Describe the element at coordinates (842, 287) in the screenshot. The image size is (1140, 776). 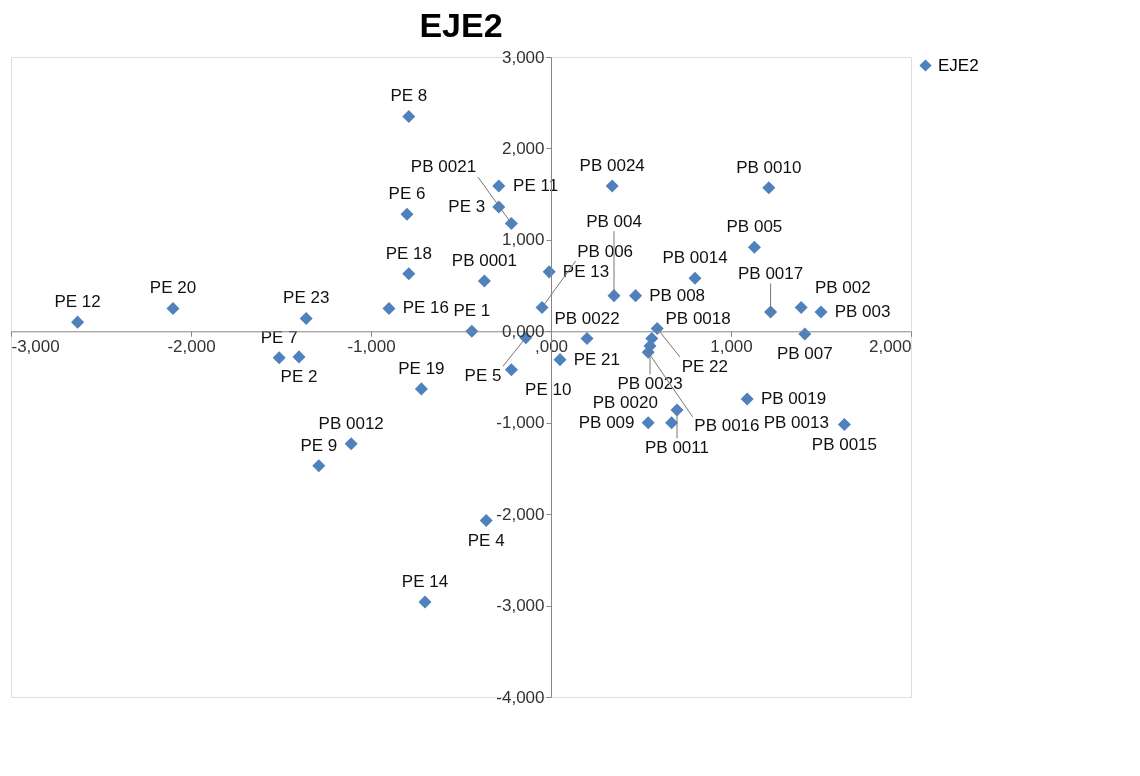
I see `annotation: PB 002` at that location.